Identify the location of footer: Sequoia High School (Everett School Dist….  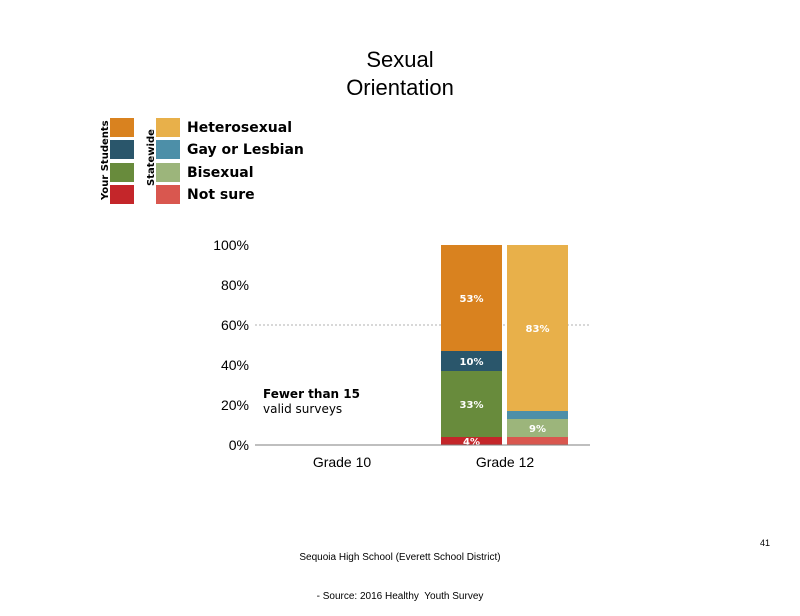
(400, 570).